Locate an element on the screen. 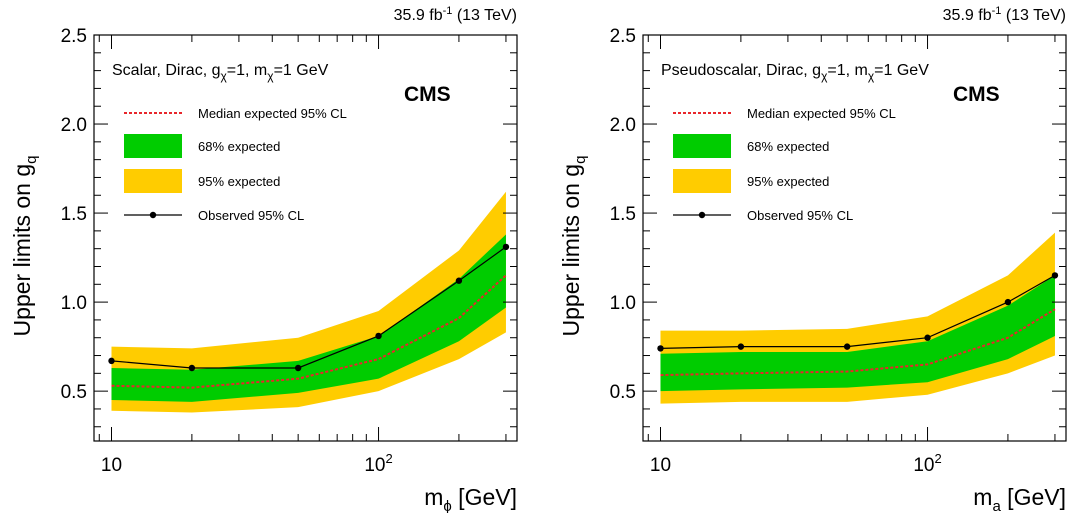  model-label-part: Scalar, Dirac, g is located at coordinates (166, 70).